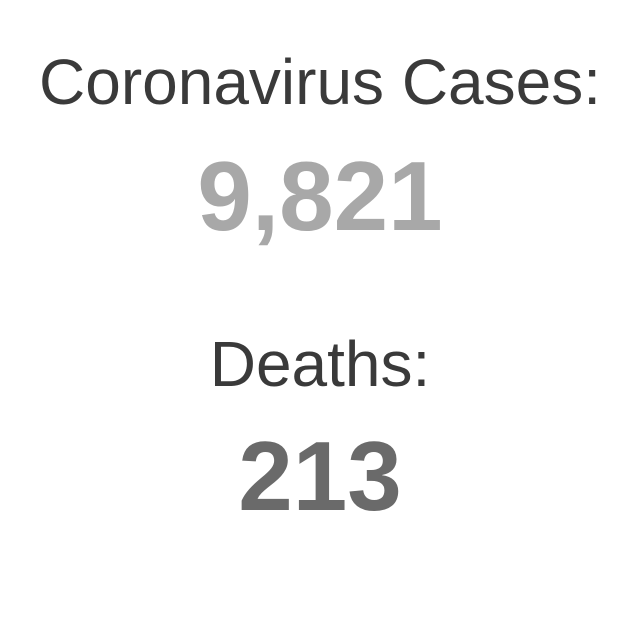 The image size is (640, 640). What do you see at coordinates (320, 196) in the screenshot?
I see `cases-count: 9,821` at bounding box center [320, 196].